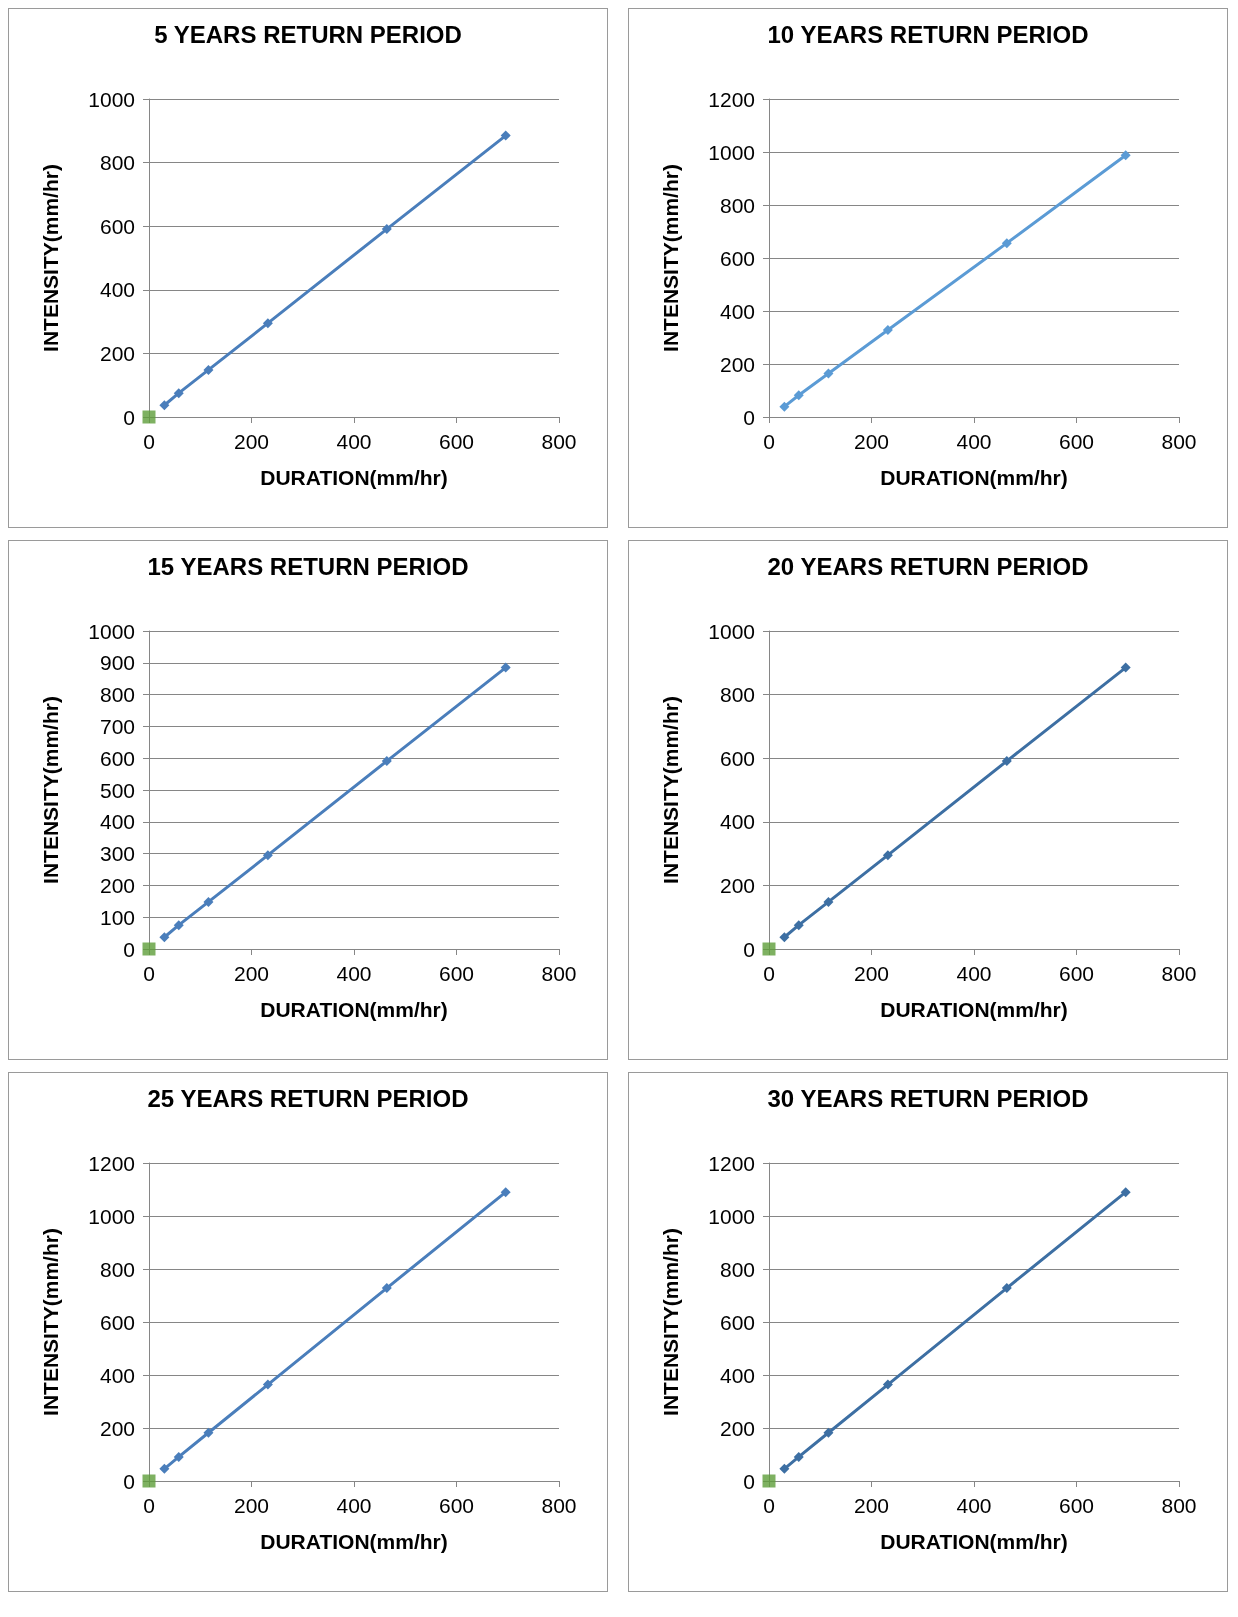  Describe the element at coordinates (928, 1098) in the screenshot. I see `chart-title: 30 YEARS RETURN PERIOD` at that location.